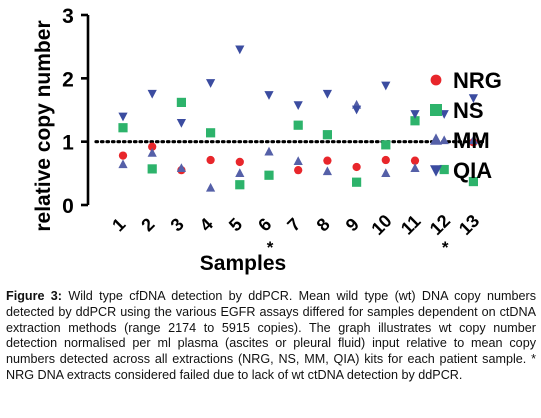 The image size is (541, 418). What do you see at coordinates (440, 225) in the screenshot?
I see `x-tick-label: 12` at bounding box center [440, 225].